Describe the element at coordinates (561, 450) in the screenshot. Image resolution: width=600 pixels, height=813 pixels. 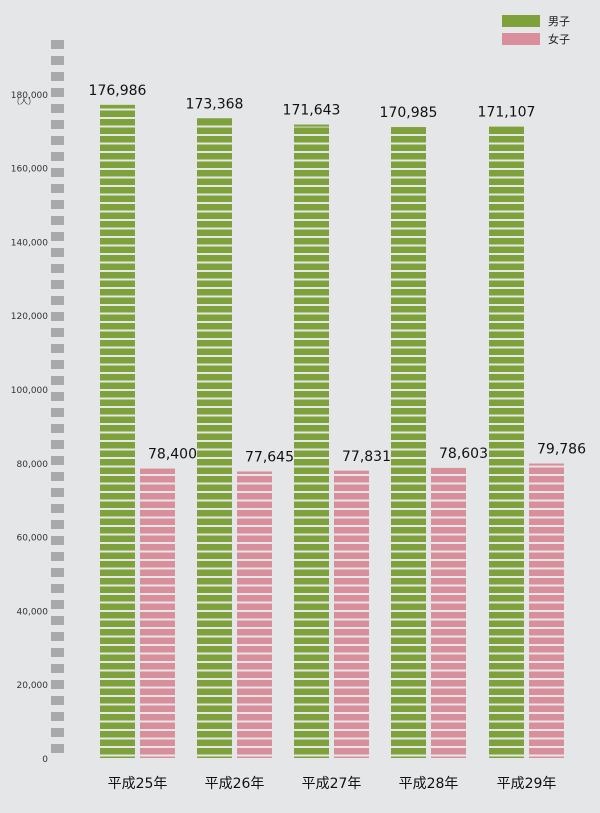
I see `value-label: 79,786` at that location.